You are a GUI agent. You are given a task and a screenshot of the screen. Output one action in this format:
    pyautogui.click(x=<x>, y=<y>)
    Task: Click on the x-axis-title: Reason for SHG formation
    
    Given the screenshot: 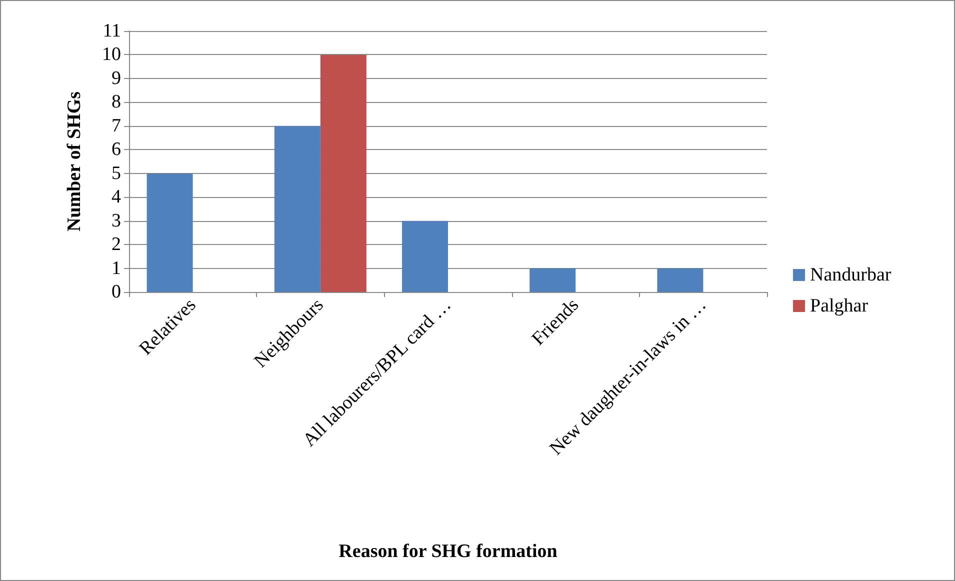 What is the action you would take?
    pyautogui.click(x=448, y=551)
    